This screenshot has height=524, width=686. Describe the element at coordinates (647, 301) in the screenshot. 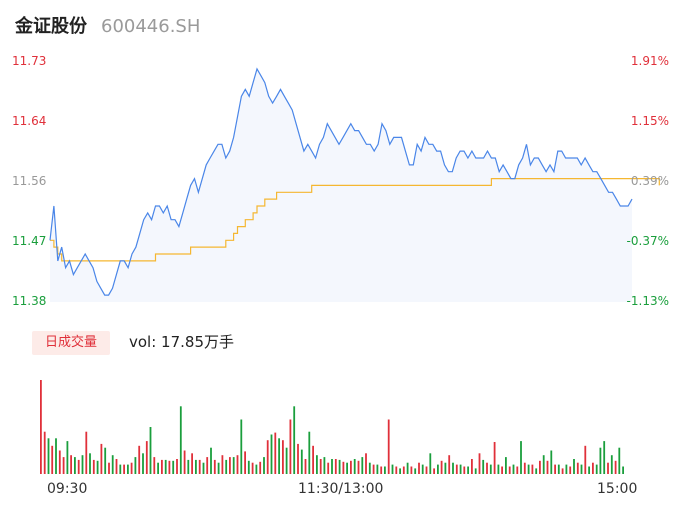

I see `percent-tick-4: -1.13%` at that location.